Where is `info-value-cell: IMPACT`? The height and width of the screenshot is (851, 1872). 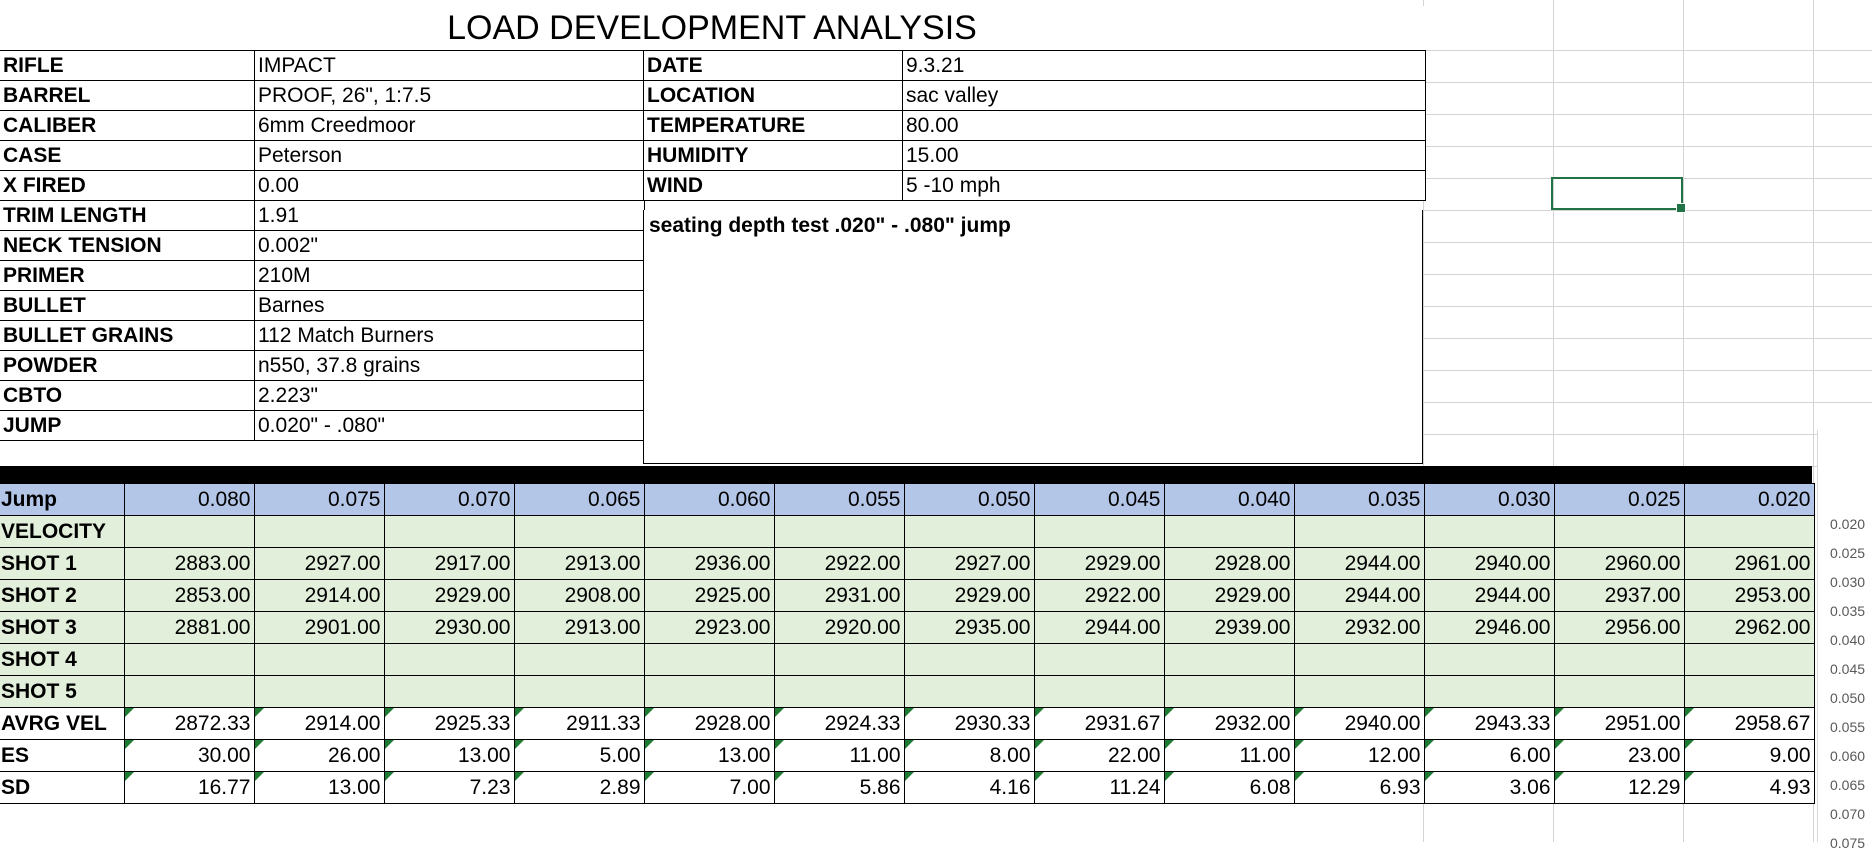 info-value-cell: IMPACT is located at coordinates (449, 65).